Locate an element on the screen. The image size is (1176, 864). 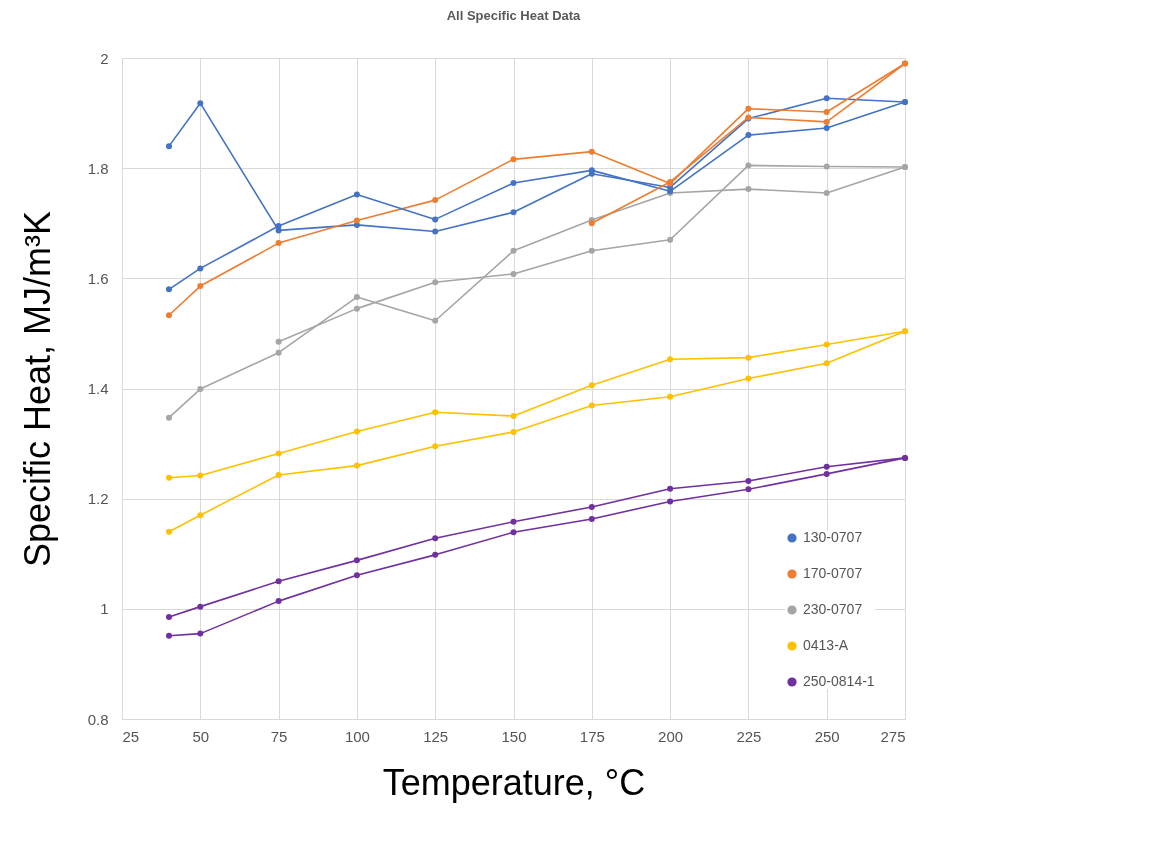
y-tick-label: 1 is located at coordinates (104, 609).